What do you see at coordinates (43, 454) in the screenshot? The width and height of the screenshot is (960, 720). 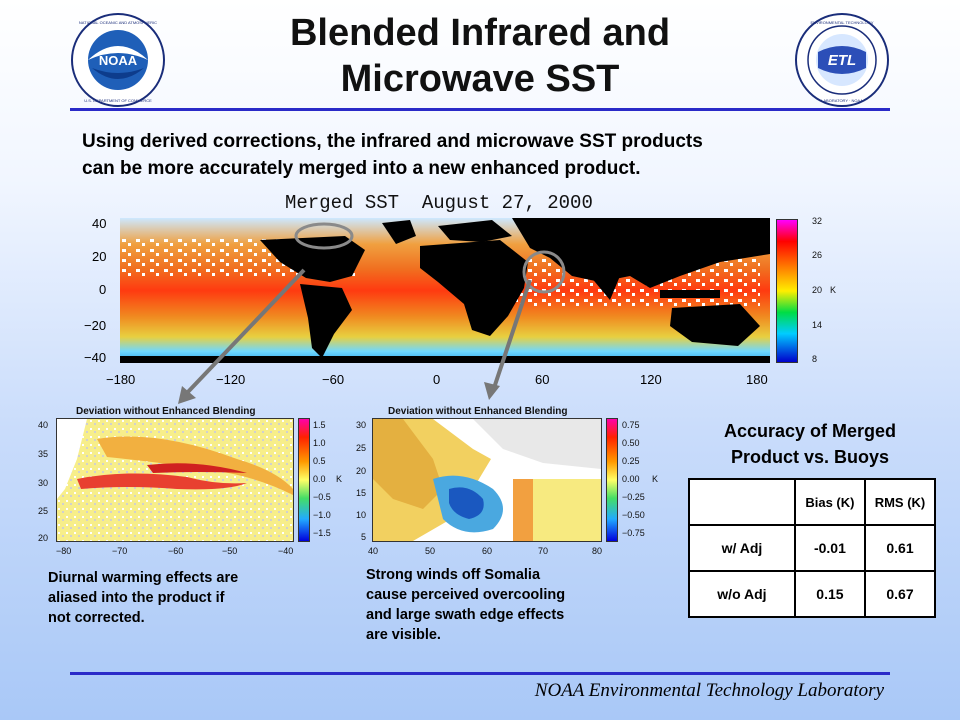 I see `left-inset-y-tick-2: 35` at bounding box center [43, 454].